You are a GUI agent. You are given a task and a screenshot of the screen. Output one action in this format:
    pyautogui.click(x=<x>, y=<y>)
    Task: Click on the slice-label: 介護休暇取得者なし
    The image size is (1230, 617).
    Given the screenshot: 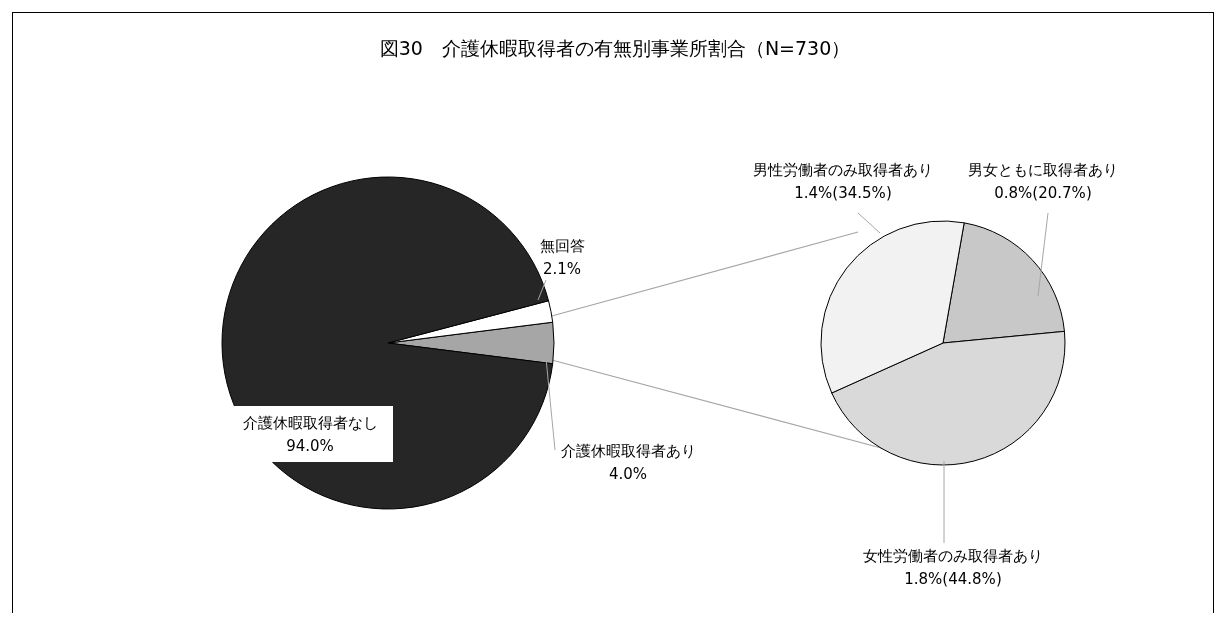 What is the action you would take?
    pyautogui.click(x=310, y=423)
    